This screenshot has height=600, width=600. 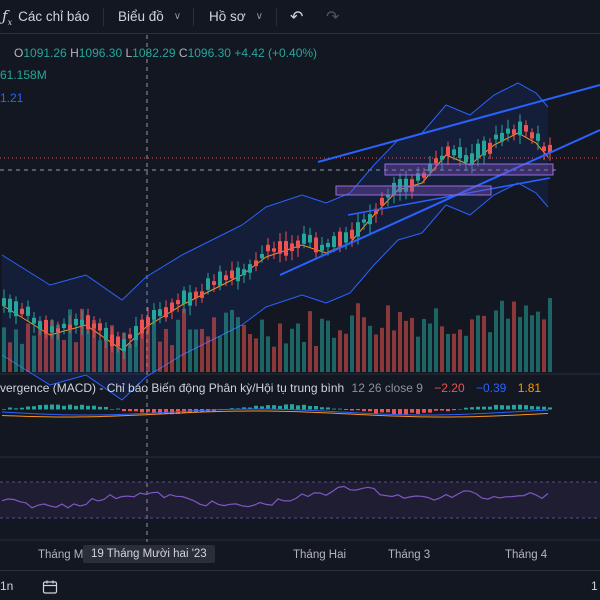 I want to click on redo-button: ↷, so click(x=332, y=16).